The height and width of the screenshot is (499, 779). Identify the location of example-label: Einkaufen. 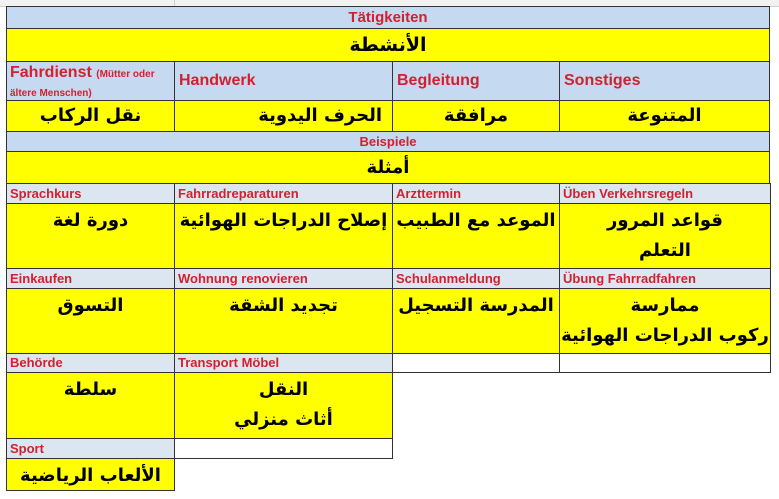
(90, 278).